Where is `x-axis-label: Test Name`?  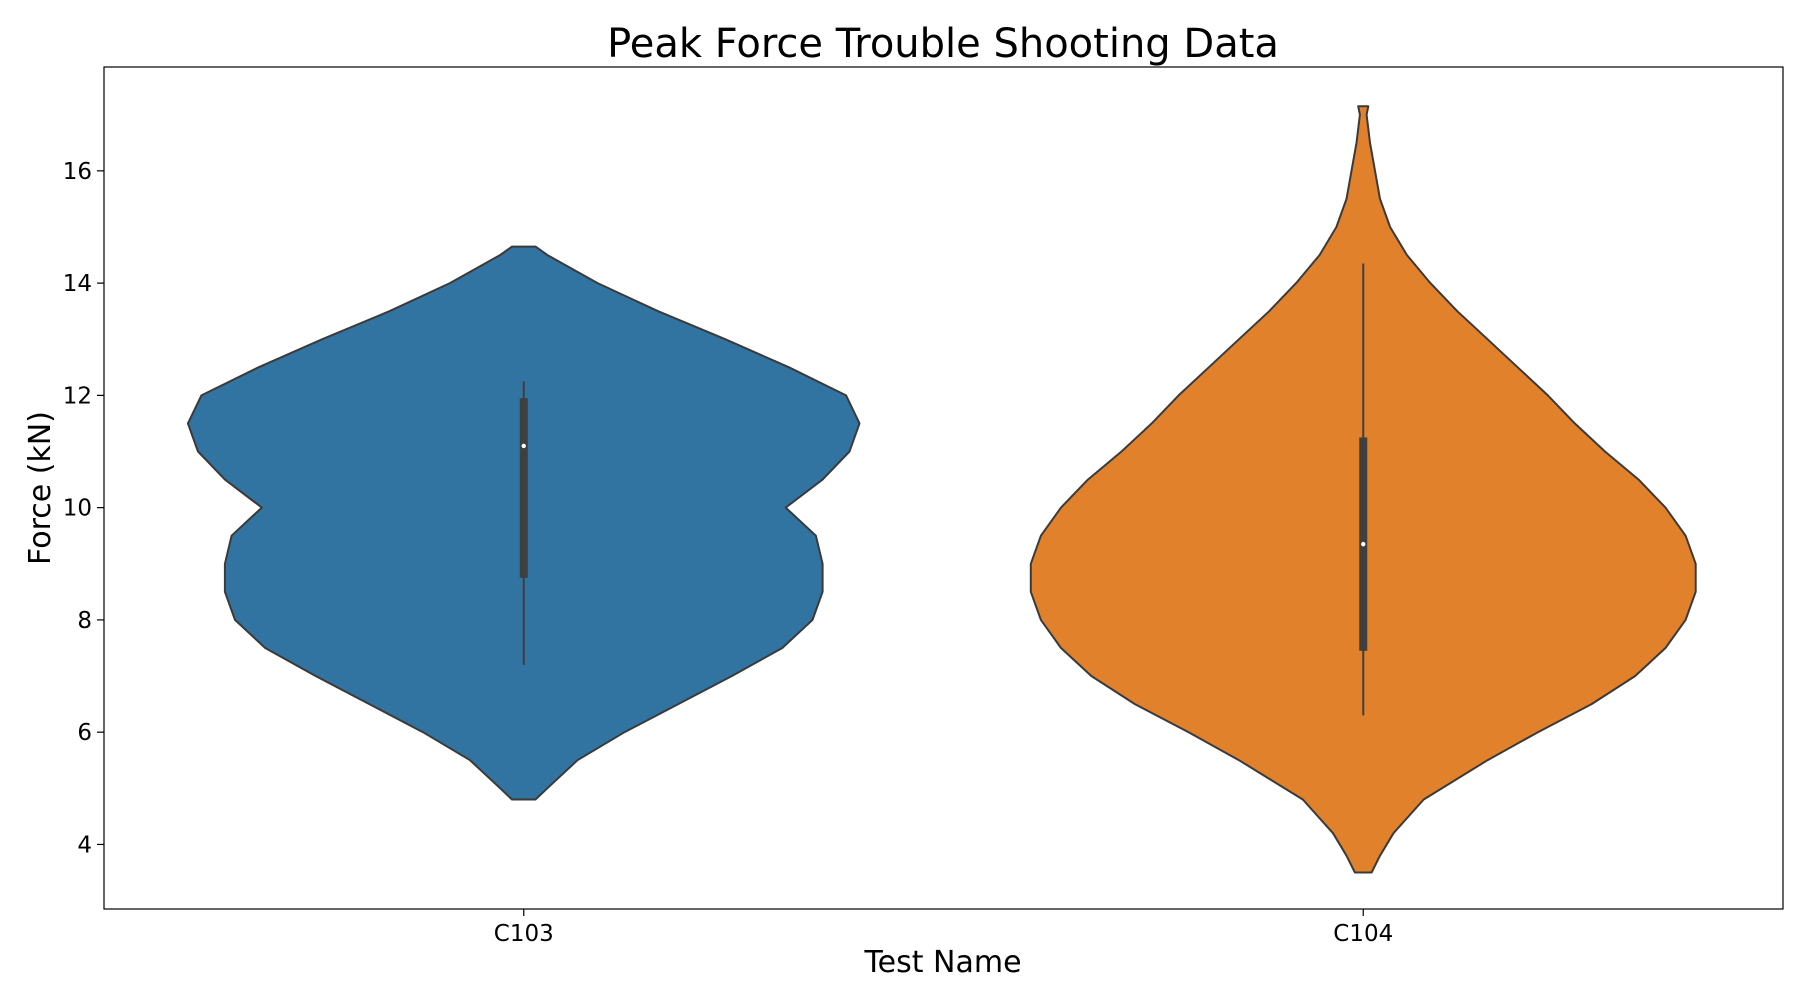 x-axis-label: Test Name is located at coordinates (942, 962).